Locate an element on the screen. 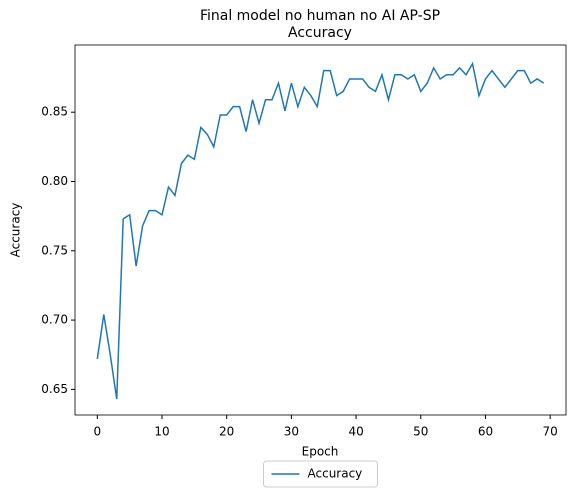  x-tick-label: 70 is located at coordinates (550, 432).